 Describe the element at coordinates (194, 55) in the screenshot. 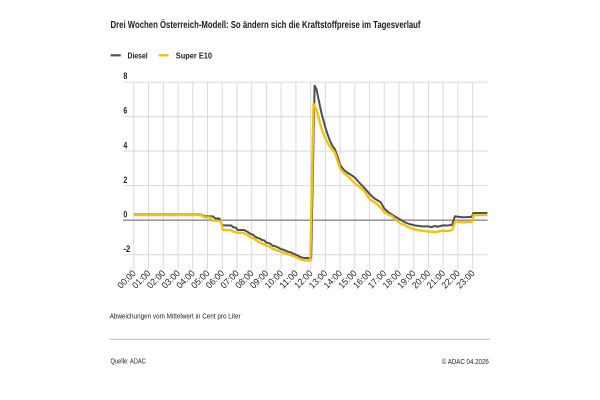

I see `svg-text: Super E10` at that location.